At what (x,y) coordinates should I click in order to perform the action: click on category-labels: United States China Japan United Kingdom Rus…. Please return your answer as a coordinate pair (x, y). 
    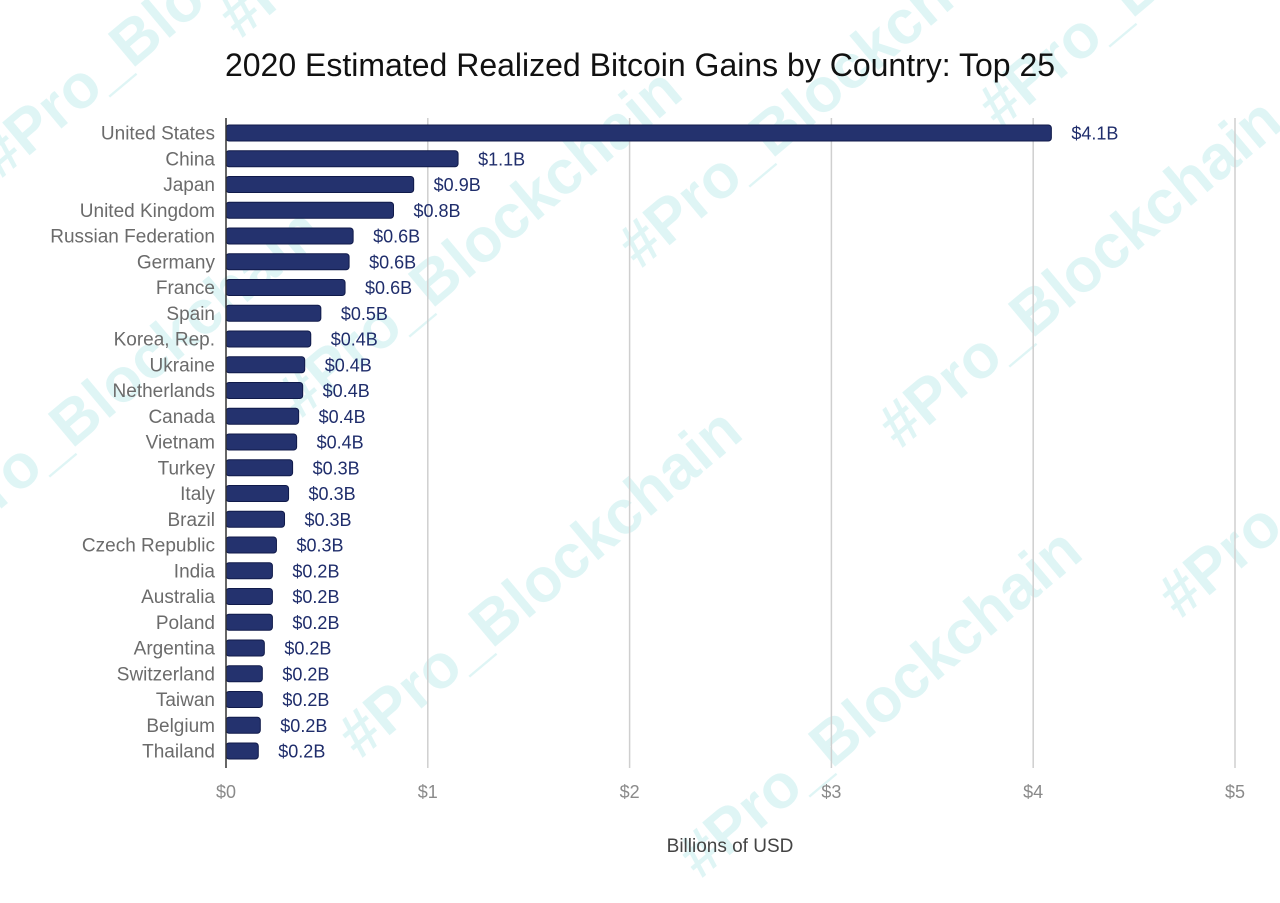
    Looking at the image, I should click on (132, 443).